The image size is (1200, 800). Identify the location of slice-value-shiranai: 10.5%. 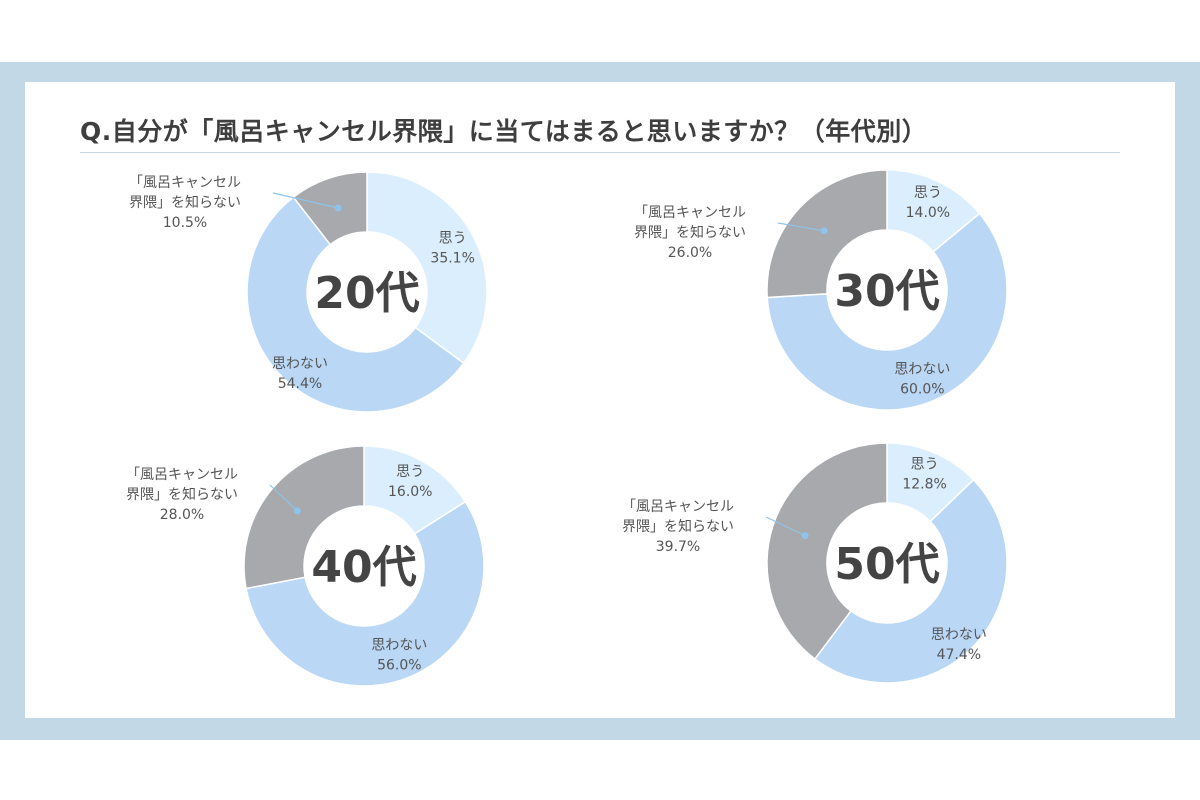
(185, 223).